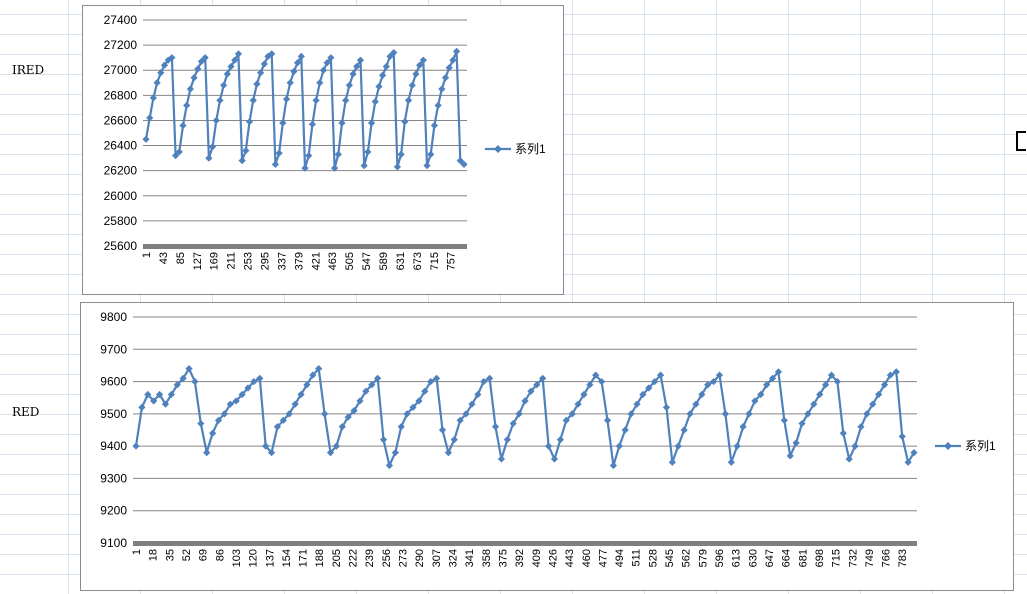  I want to click on x-tick-label: 256, so click(387, 558).